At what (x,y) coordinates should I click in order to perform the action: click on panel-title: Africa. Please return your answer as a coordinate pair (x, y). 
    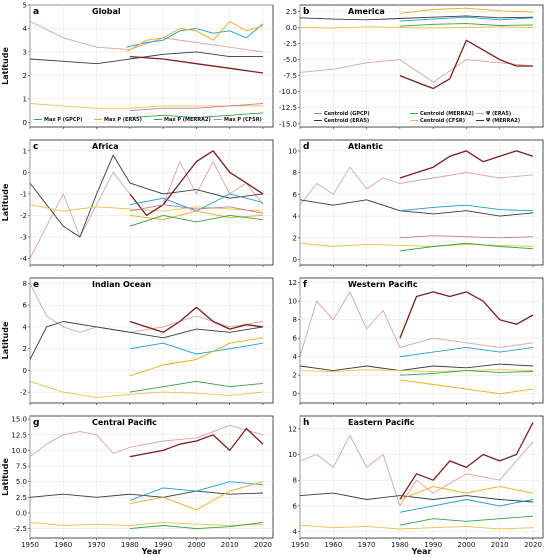
    Looking at the image, I should click on (105, 146).